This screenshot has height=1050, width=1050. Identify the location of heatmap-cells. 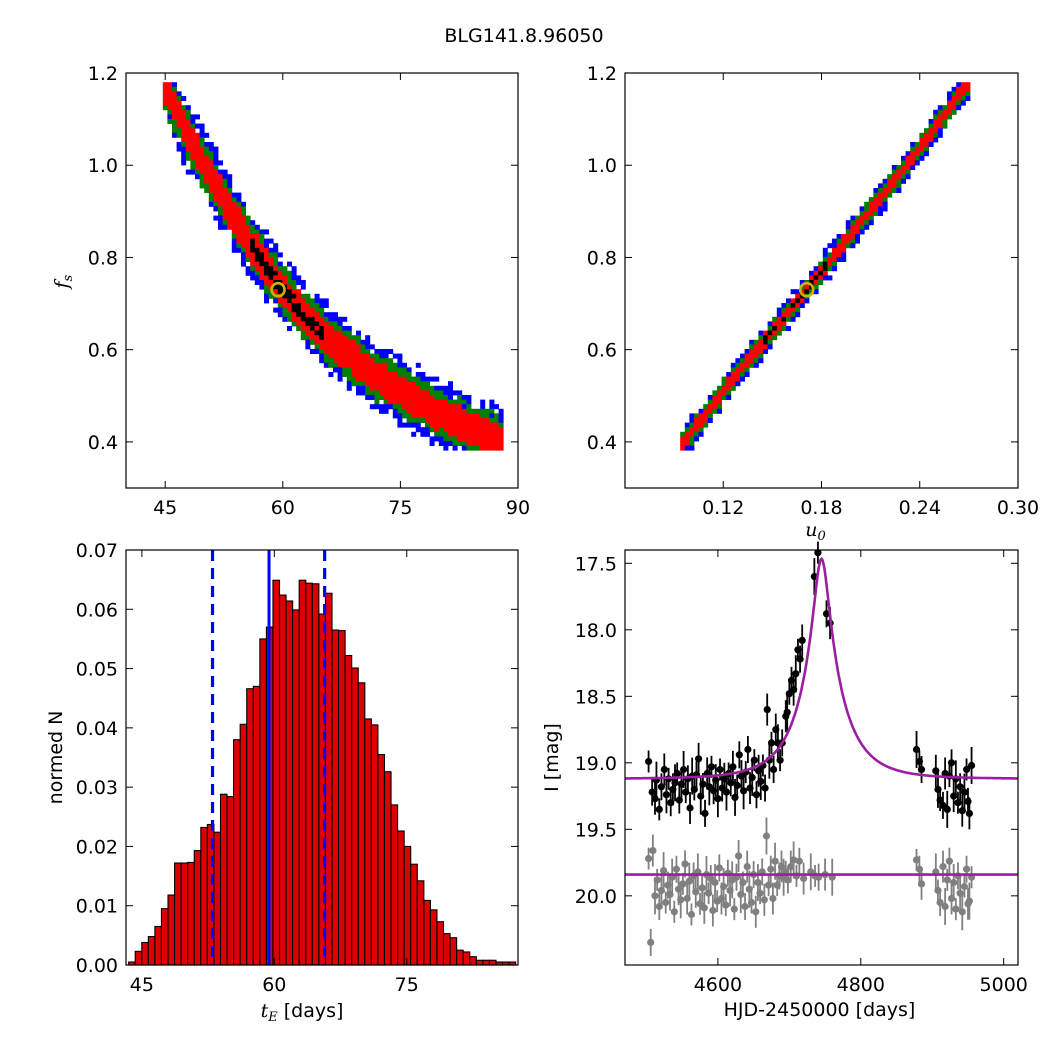
(825, 266).